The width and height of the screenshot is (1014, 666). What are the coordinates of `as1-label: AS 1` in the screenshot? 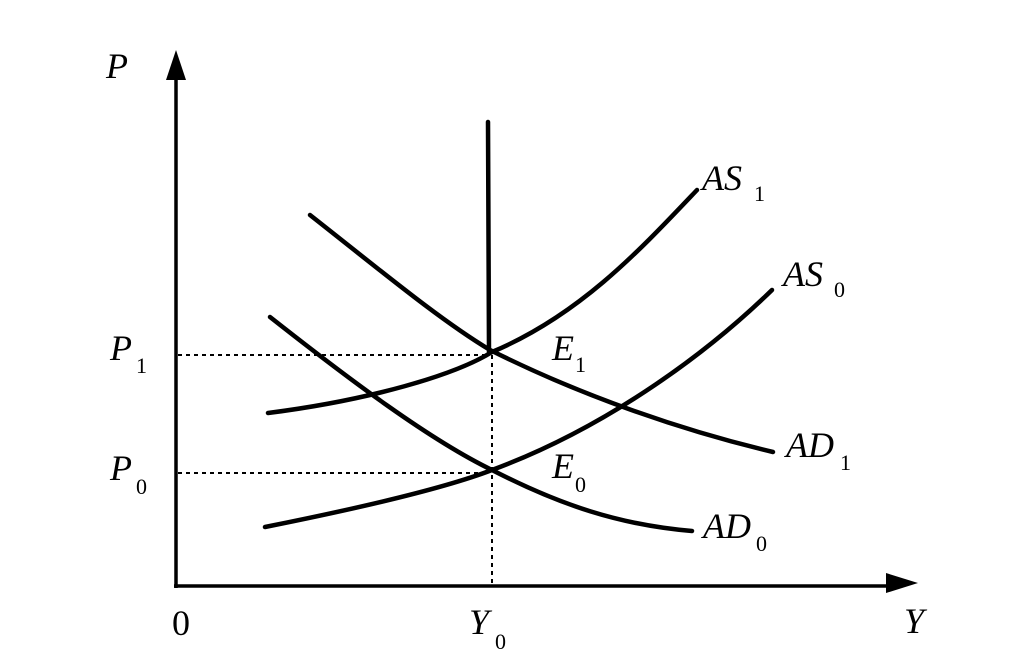 It's located at (732, 182).